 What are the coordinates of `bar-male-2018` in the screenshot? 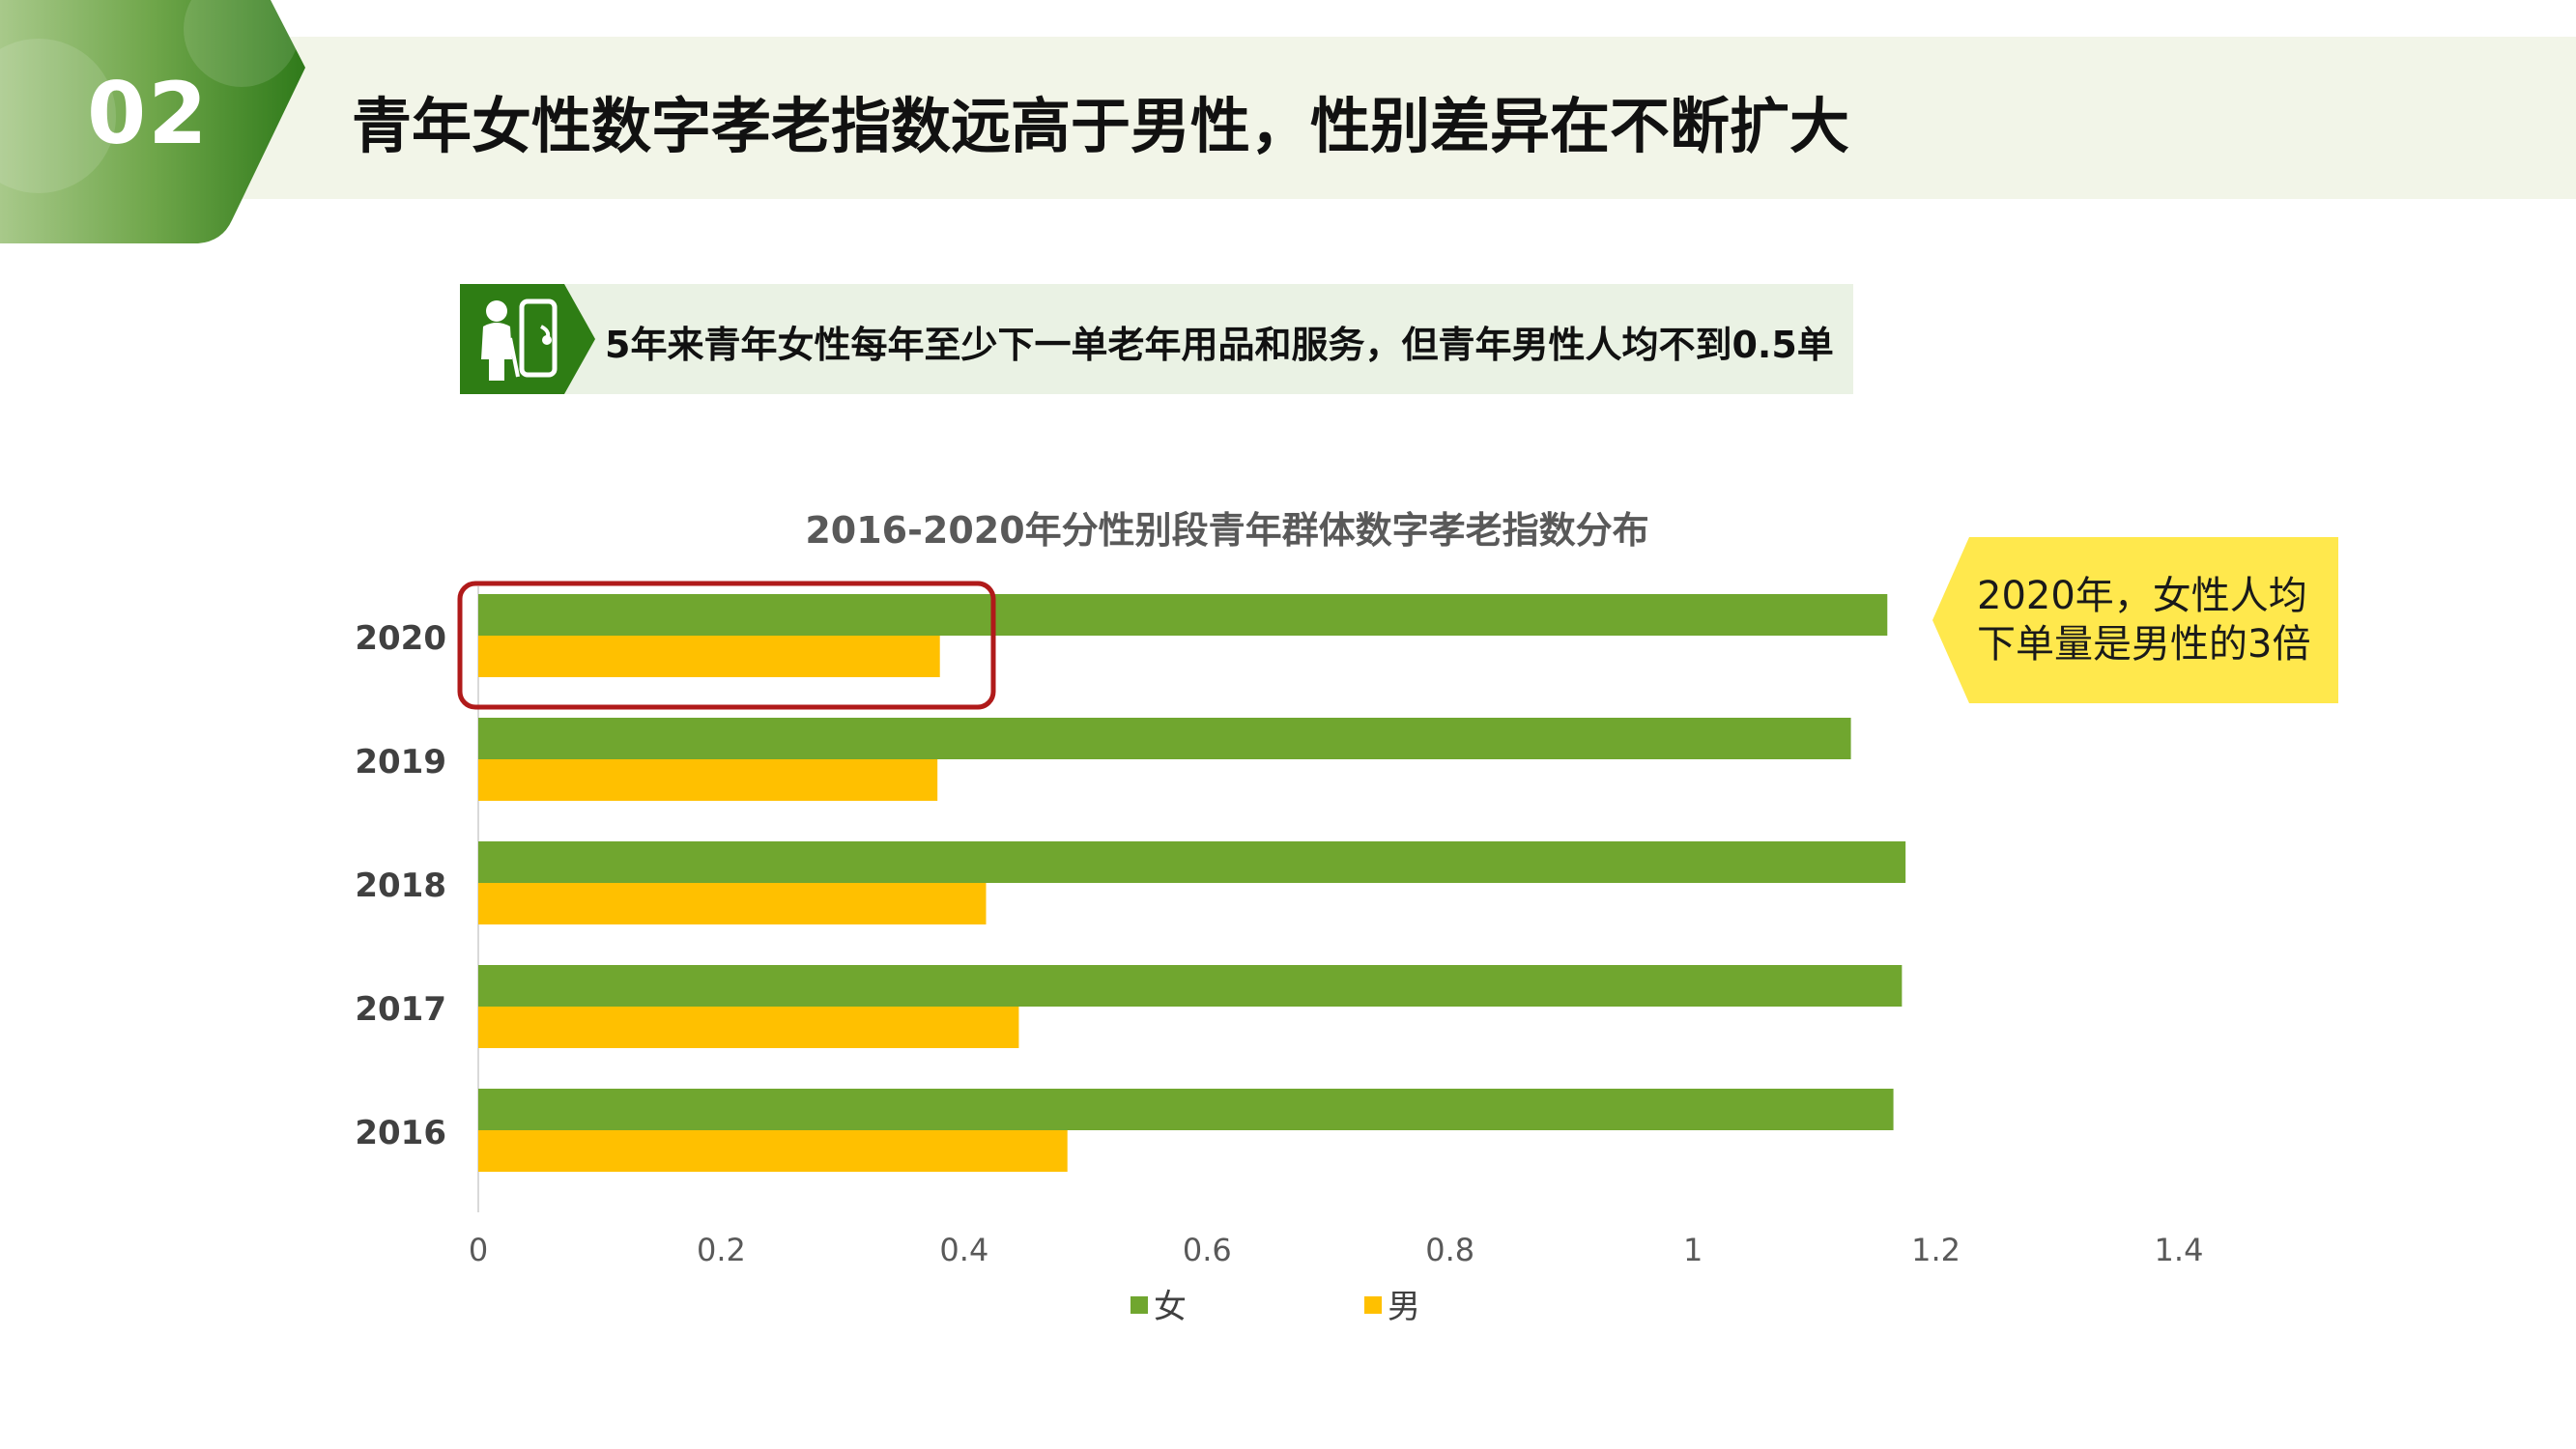 It's located at (733, 903).